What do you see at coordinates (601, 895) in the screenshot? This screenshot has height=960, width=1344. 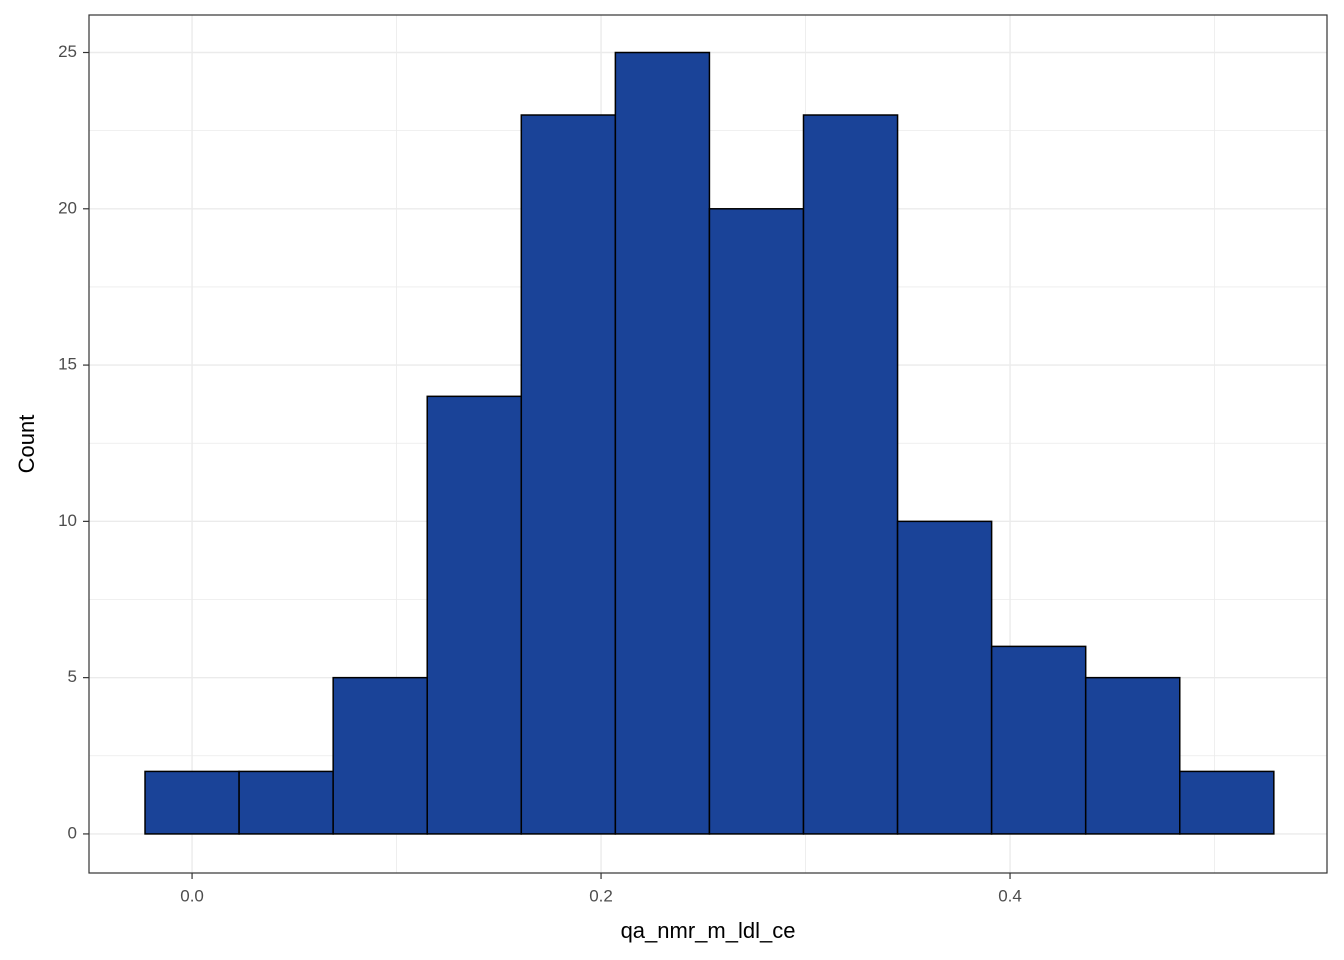 I see `x-tick-label: 0.2` at bounding box center [601, 895].